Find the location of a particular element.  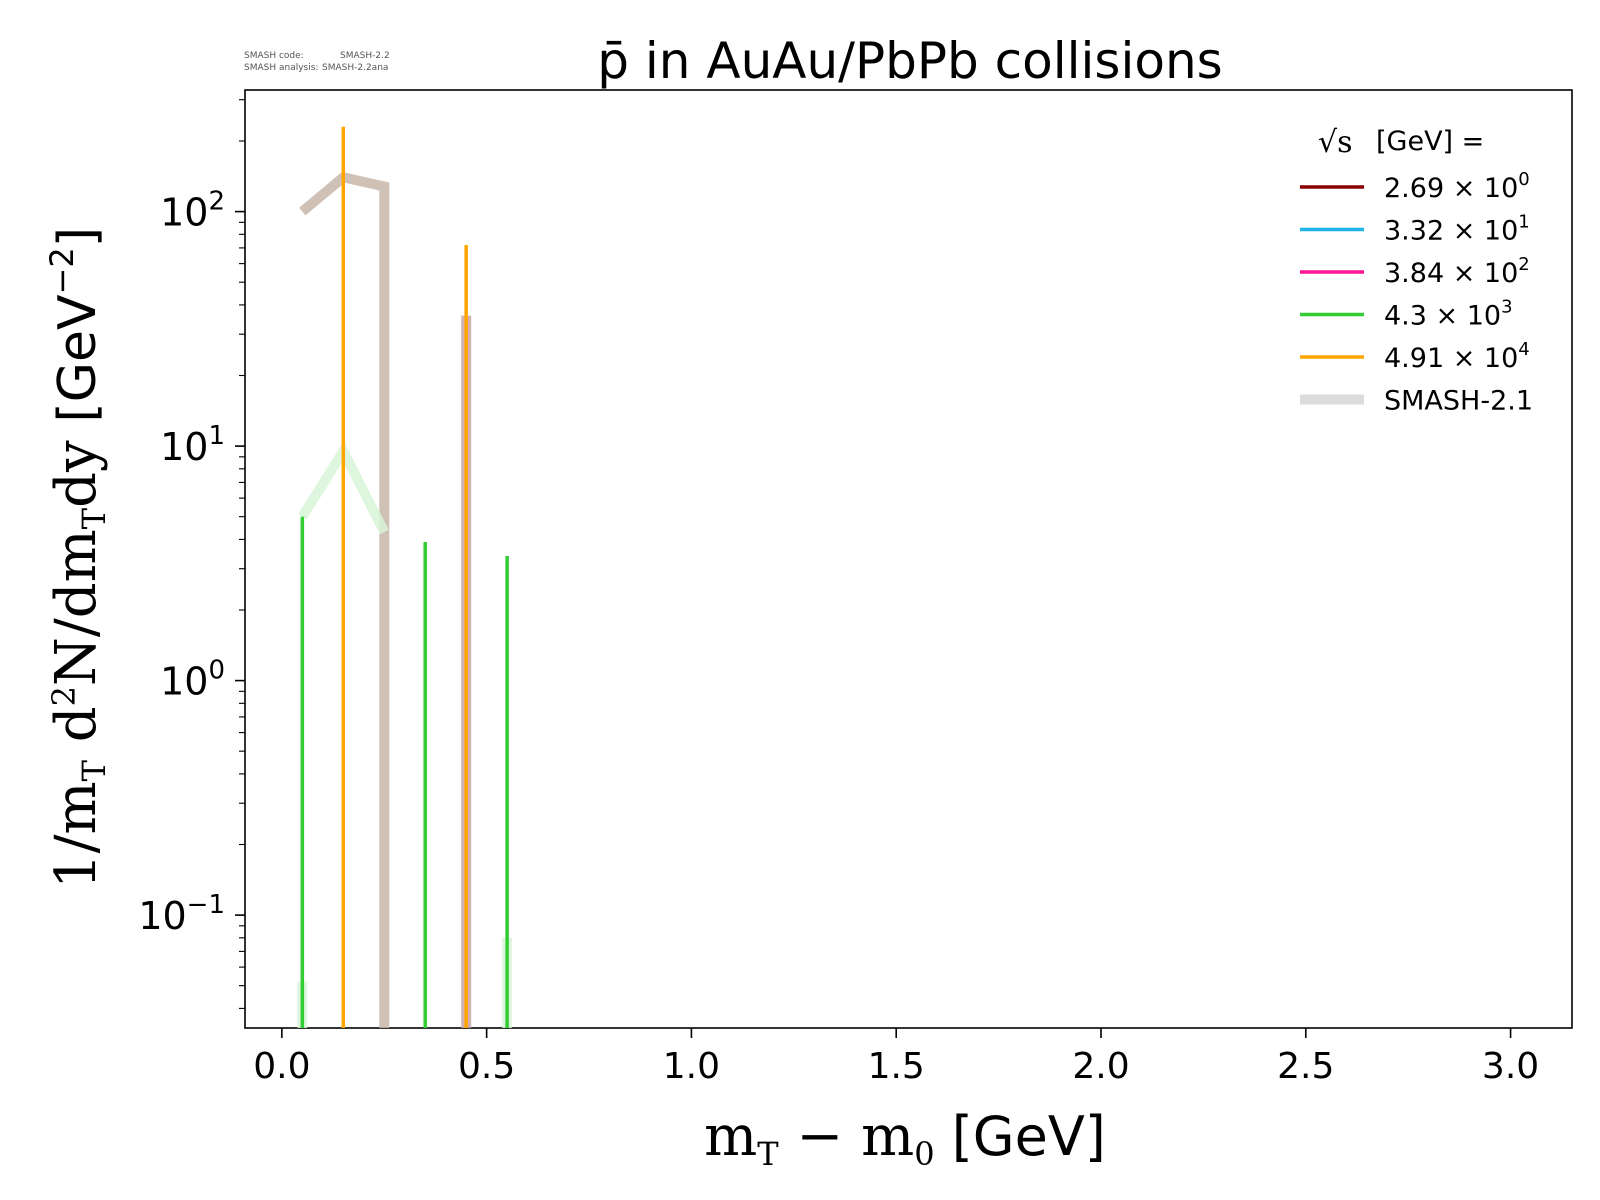

x-tick-label: 1.5 is located at coordinates (896, 1066).